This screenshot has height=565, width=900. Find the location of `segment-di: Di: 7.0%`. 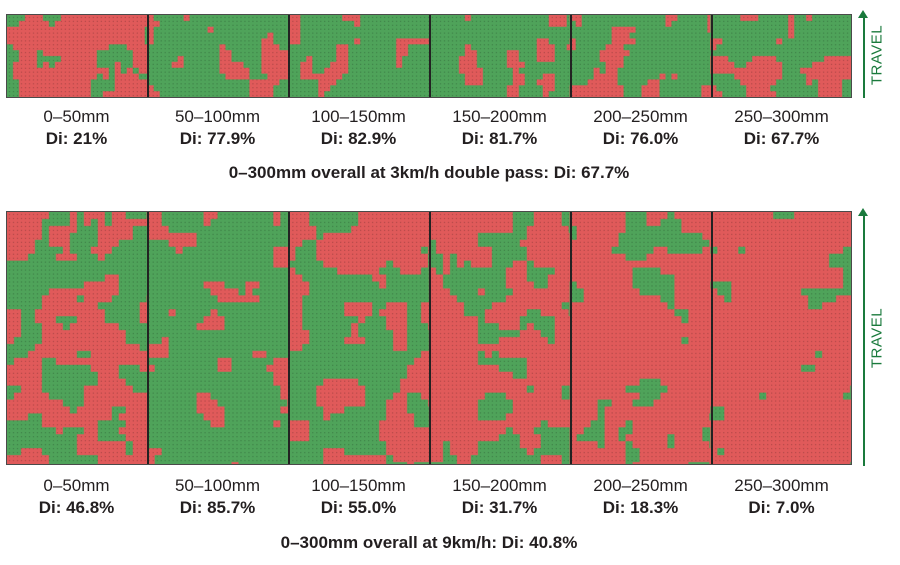

segment-di: Di: 7.0% is located at coordinates (781, 507).